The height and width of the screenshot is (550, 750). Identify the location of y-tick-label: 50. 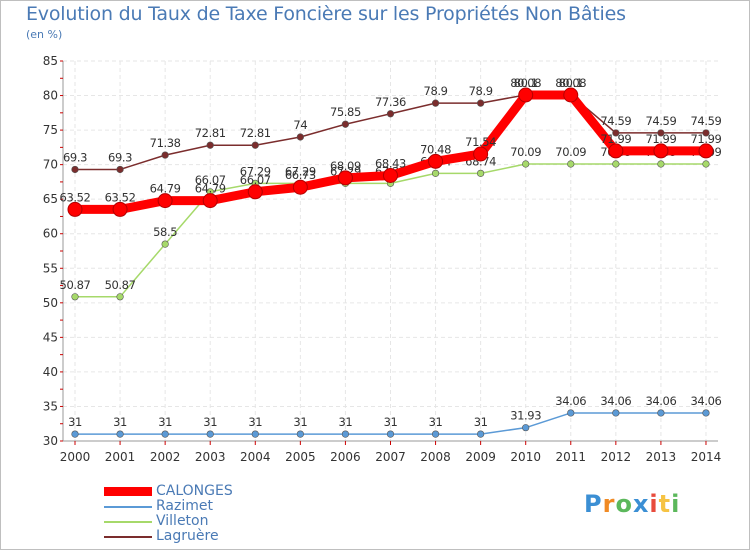
(50, 303).